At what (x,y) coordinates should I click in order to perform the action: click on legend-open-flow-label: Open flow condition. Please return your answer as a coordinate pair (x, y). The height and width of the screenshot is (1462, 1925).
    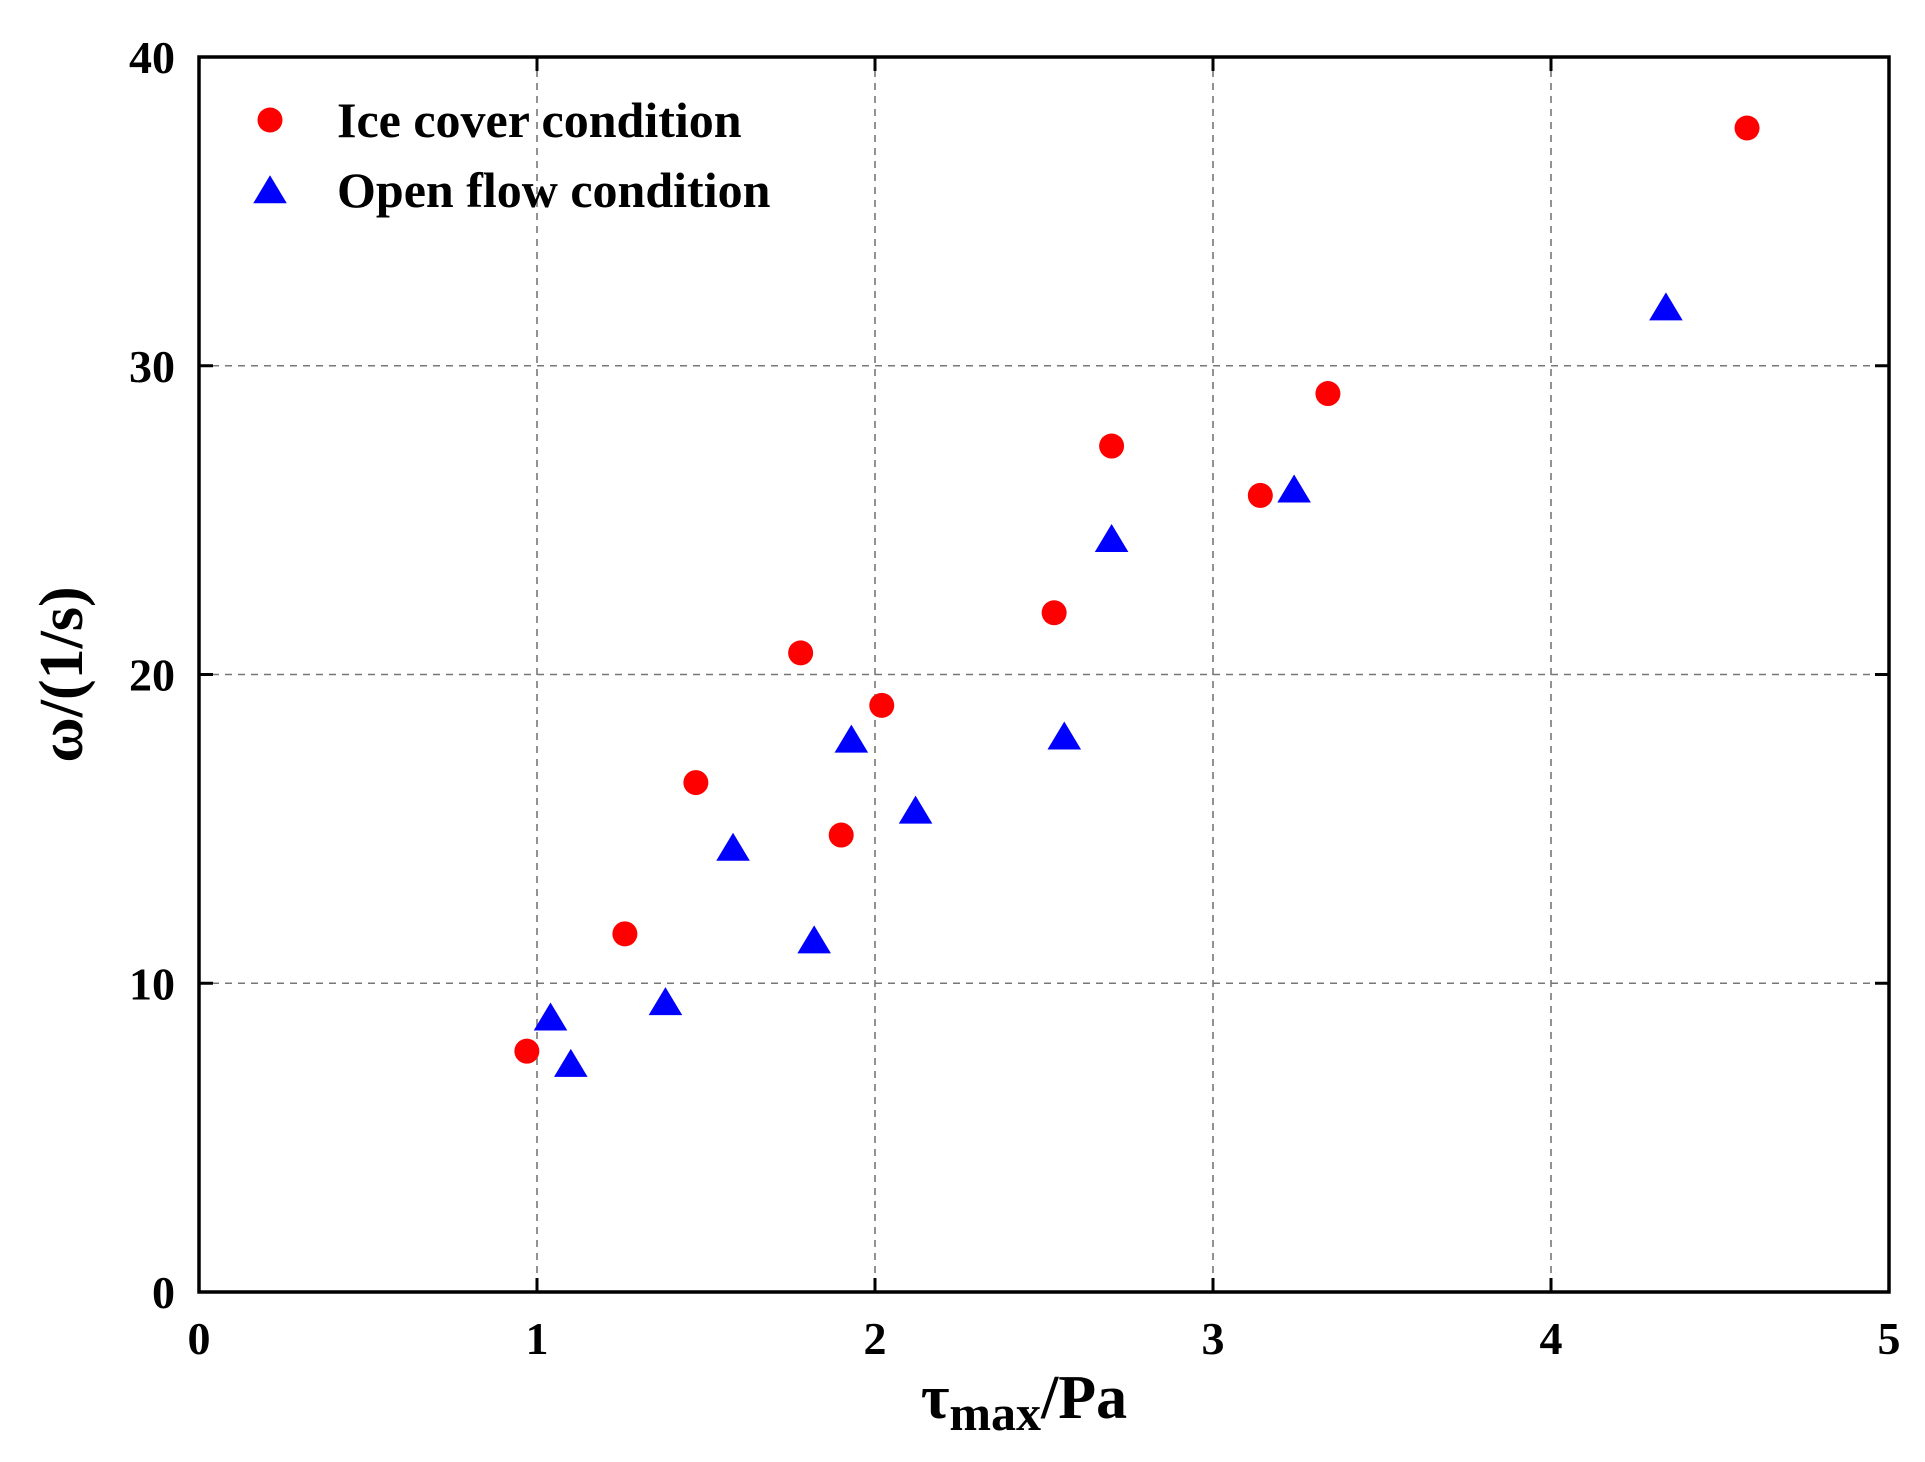
    Looking at the image, I should click on (554, 190).